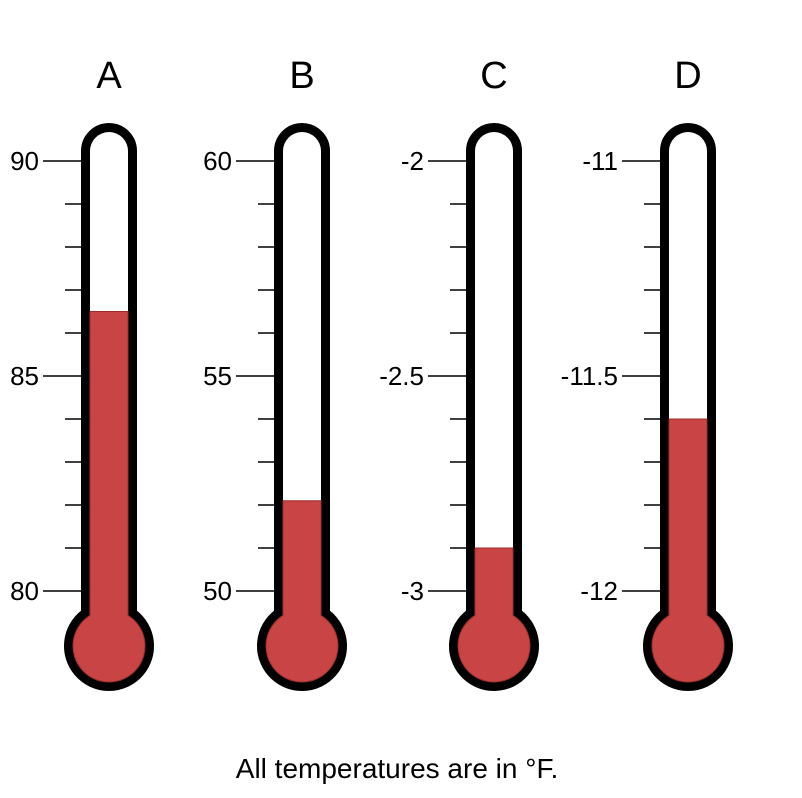 The image size is (802, 798). I want to click on thermometer-a: A 90 85 80, so click(82, 373).